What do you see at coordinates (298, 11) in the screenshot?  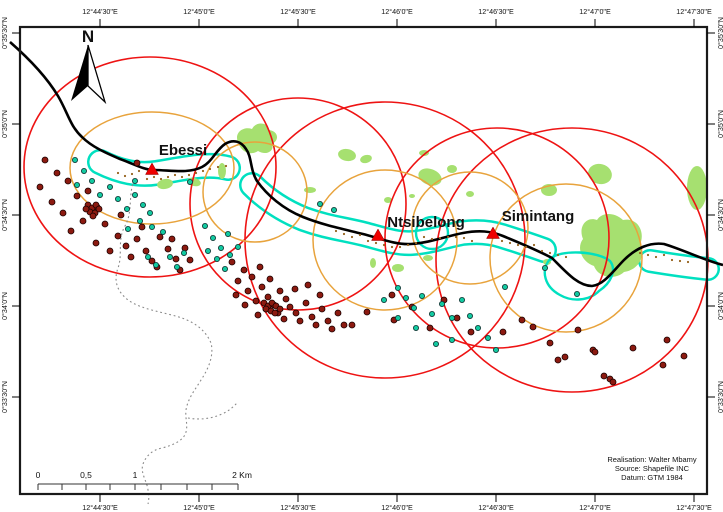 I see `graticule-label-top: 12°45'30"E` at bounding box center [298, 11].